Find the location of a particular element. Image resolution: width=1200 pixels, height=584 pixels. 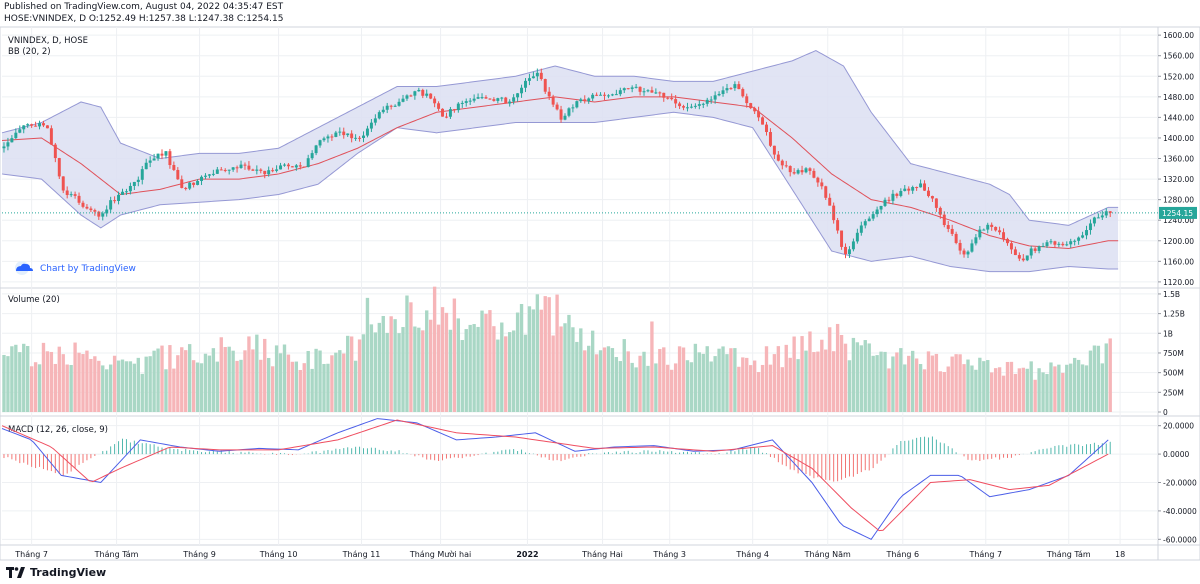

time-axis-label: Tháng 9 is located at coordinates (199, 554).